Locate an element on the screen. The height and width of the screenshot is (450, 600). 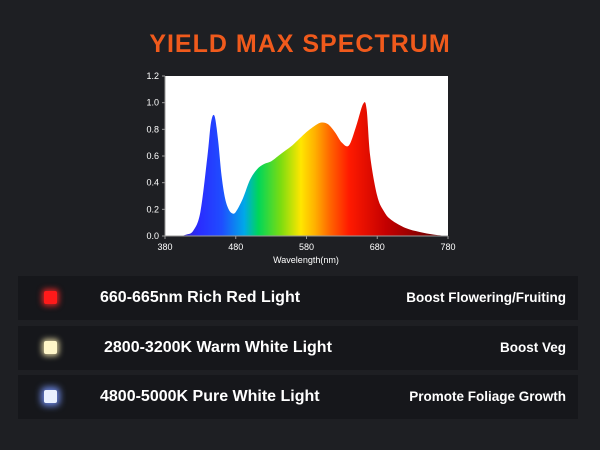
y-tick-label: 0.6 is located at coordinates (152, 156).